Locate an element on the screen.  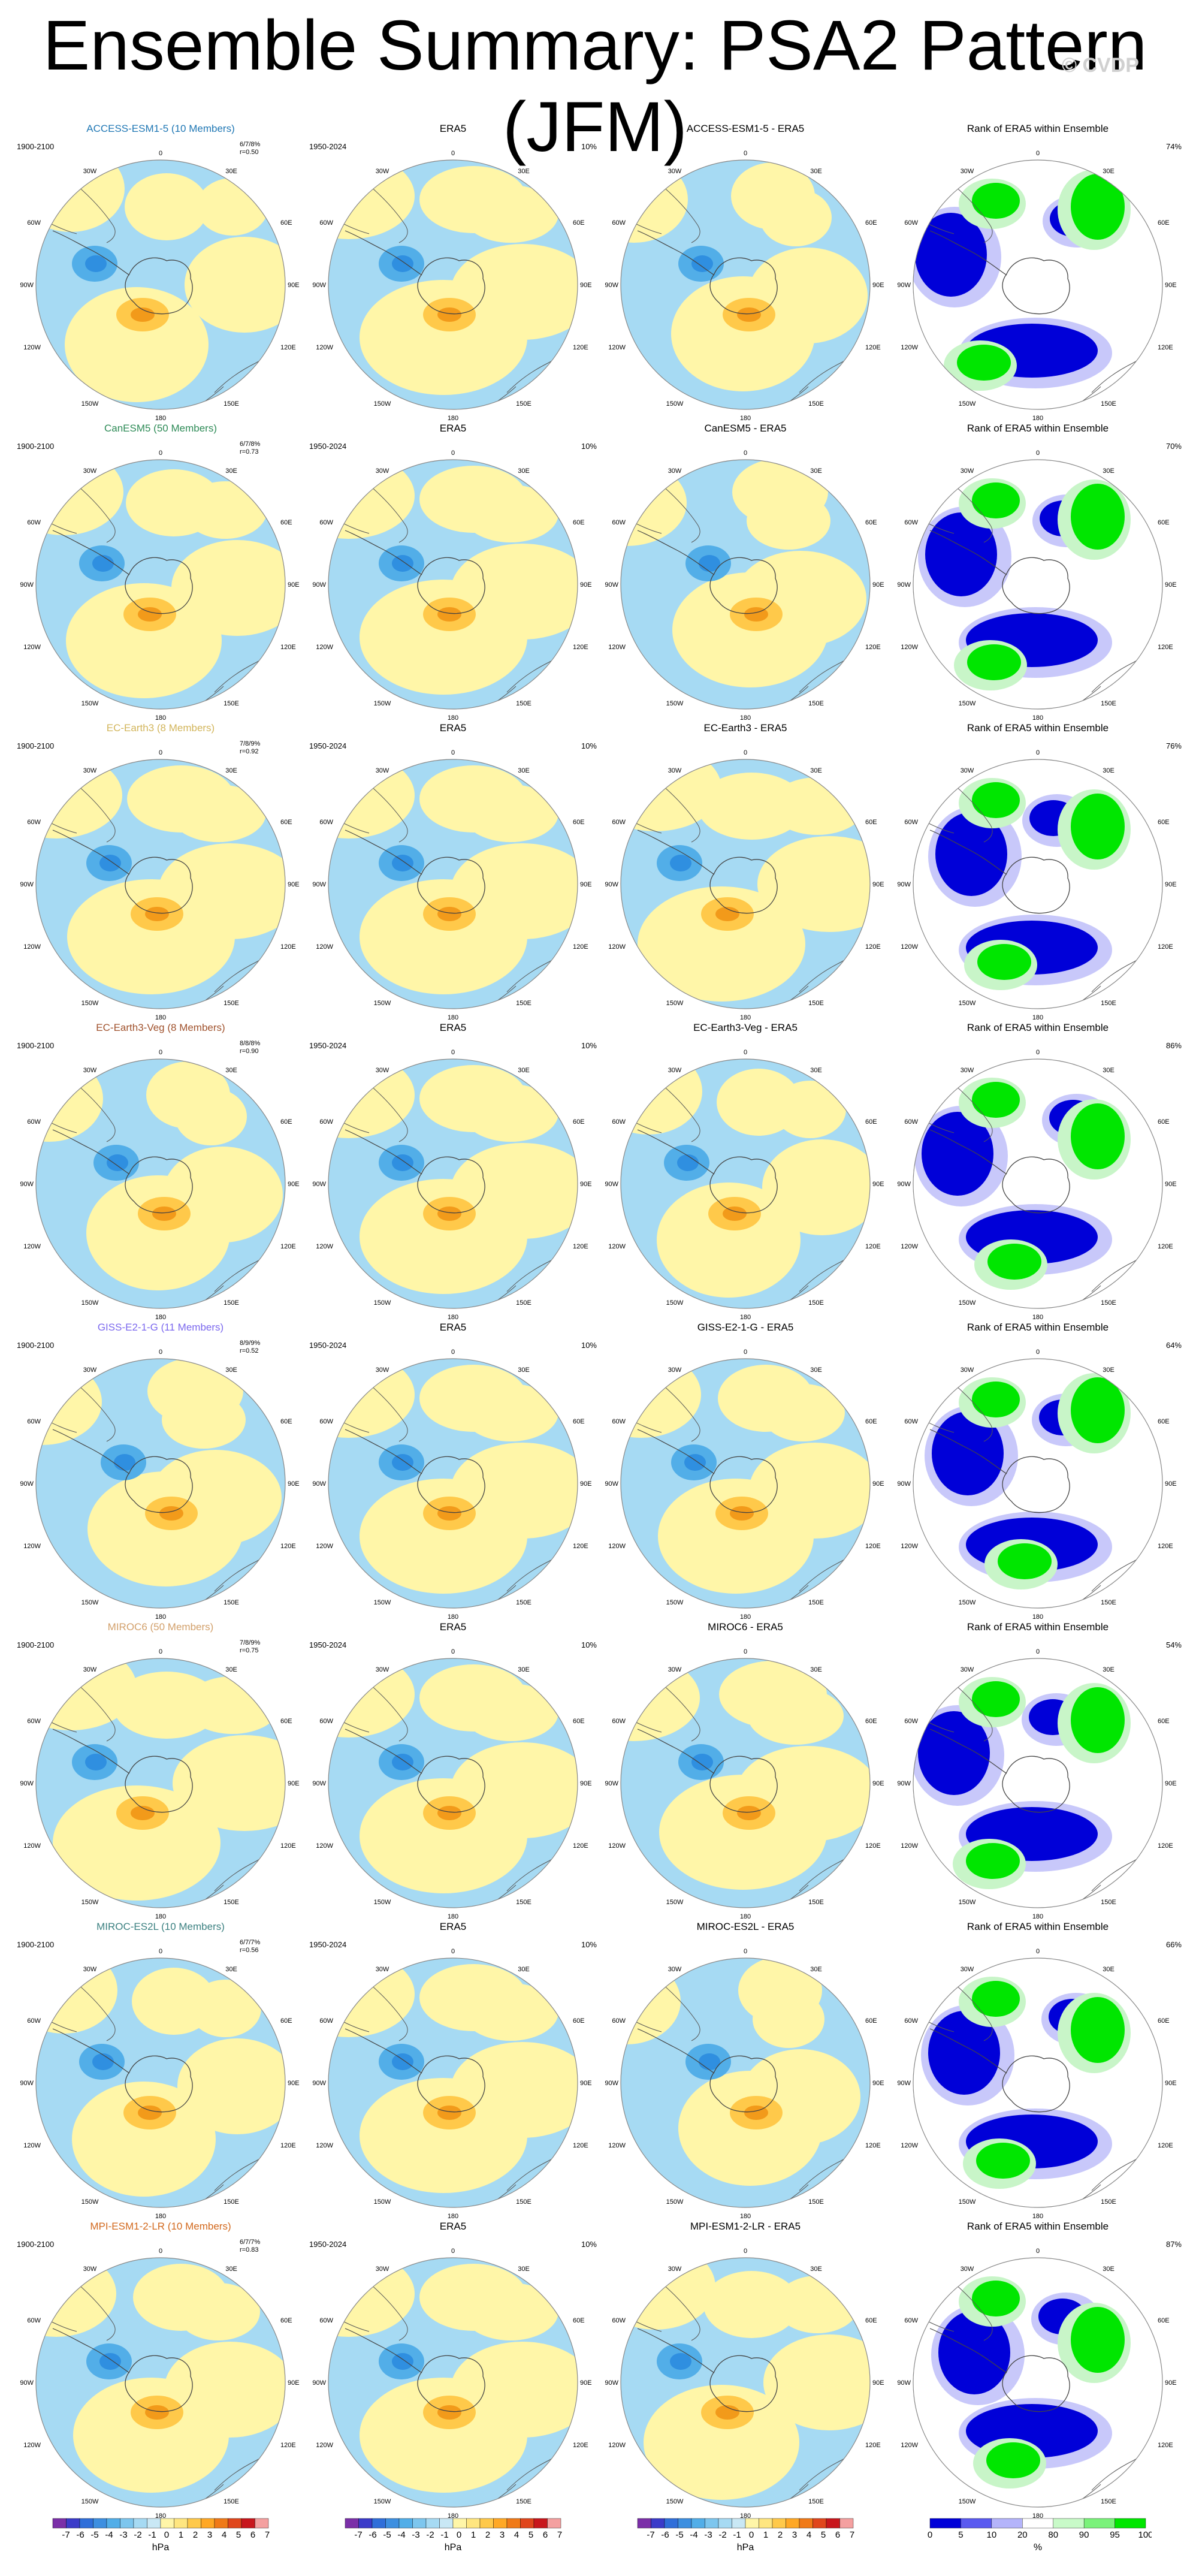
colorbar-tick-label: -1 is located at coordinates (152, 2535).